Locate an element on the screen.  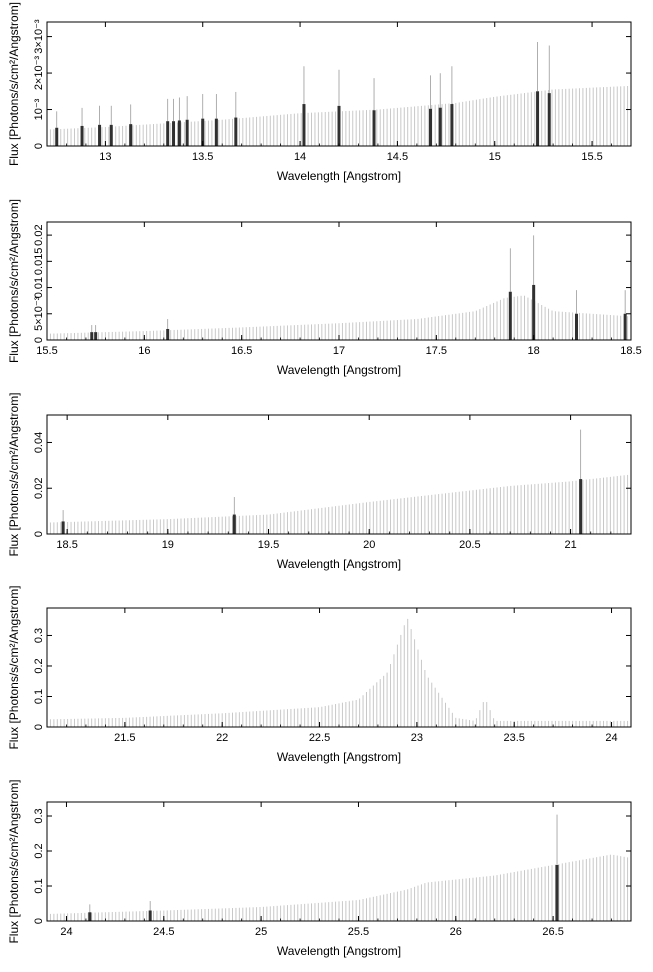
x-tick-label: 17.5 is located at coordinates (436, 351).